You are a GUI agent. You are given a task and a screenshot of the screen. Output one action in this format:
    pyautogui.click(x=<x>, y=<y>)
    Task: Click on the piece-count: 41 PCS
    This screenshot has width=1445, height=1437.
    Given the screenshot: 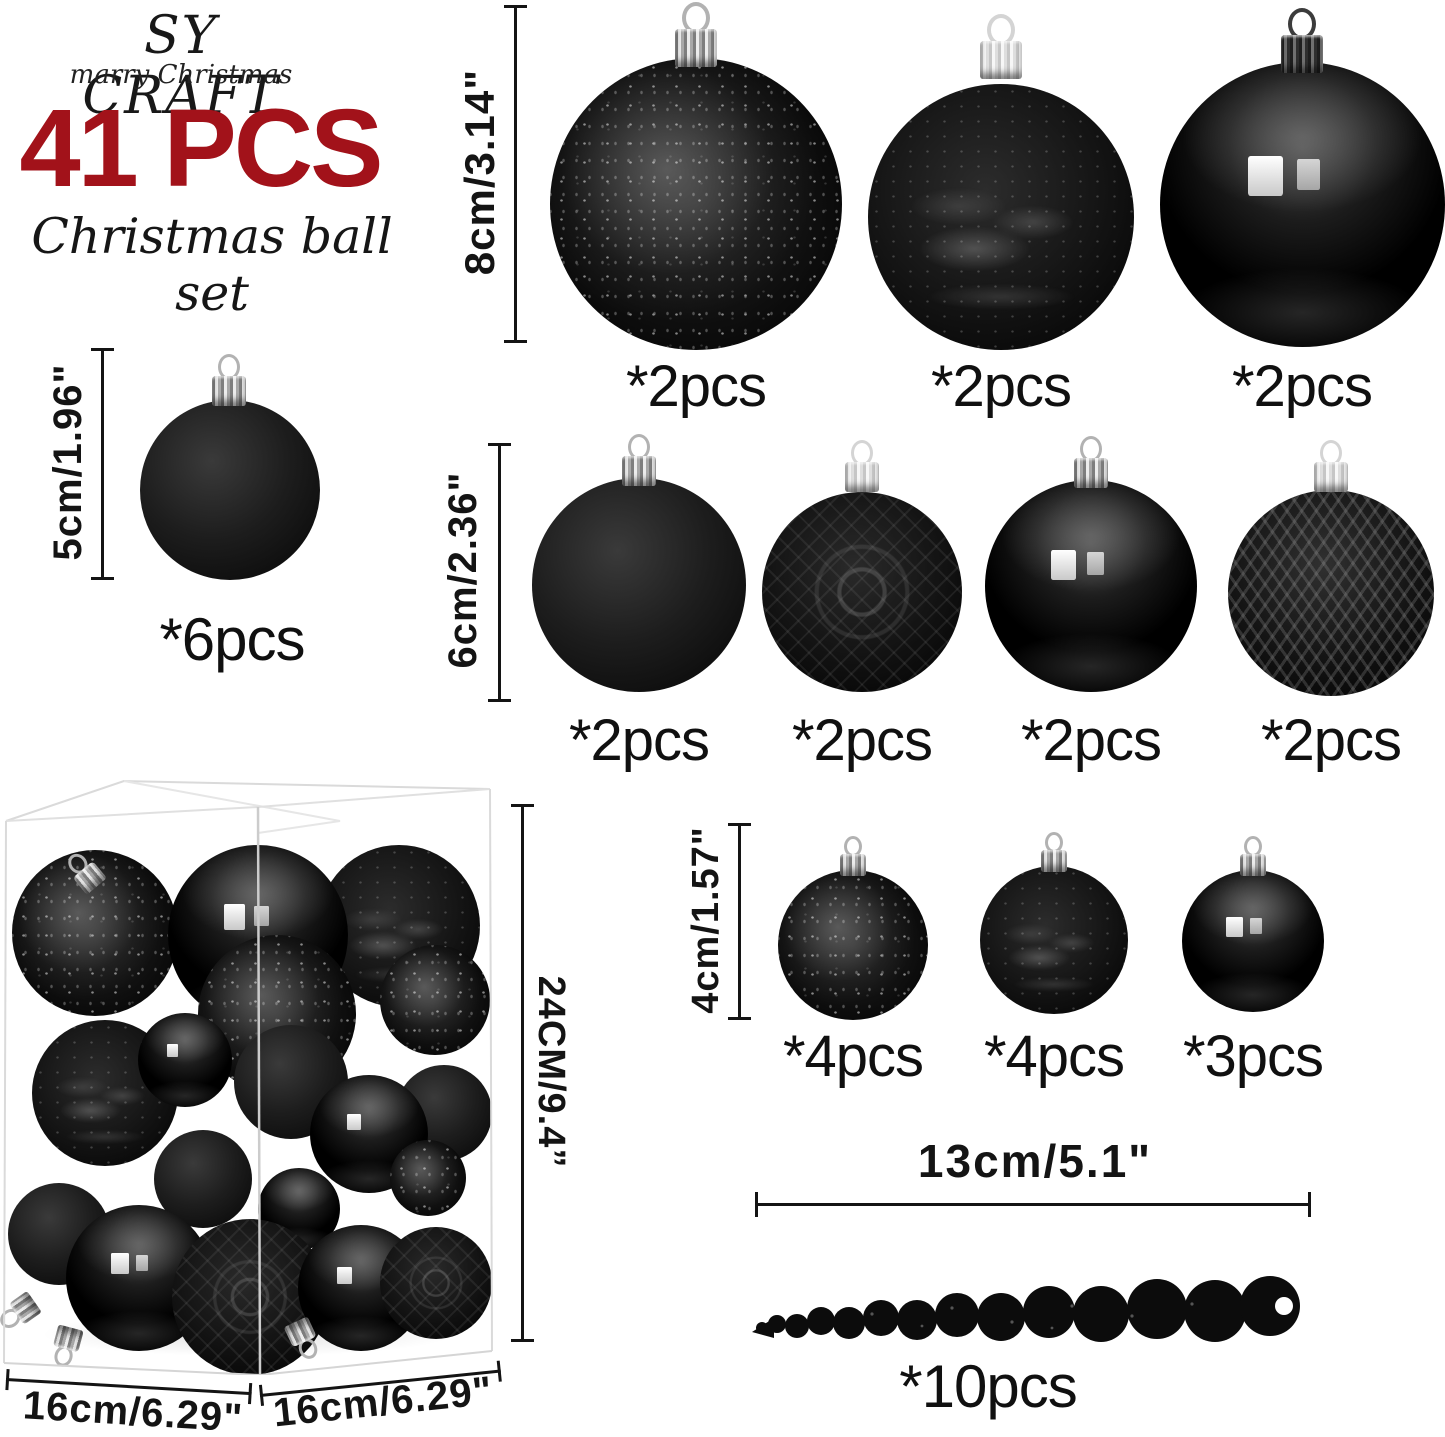 What is the action you would take?
    pyautogui.click(x=201, y=148)
    